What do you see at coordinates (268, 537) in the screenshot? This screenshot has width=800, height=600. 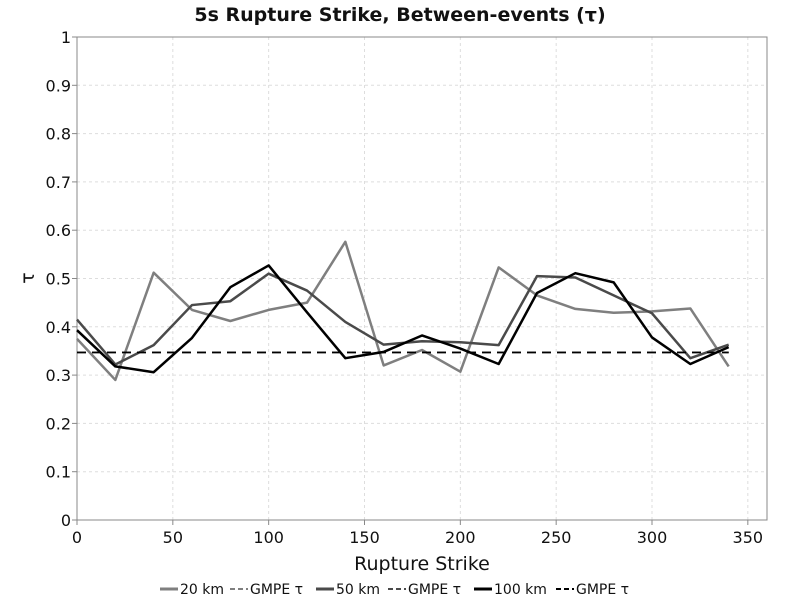 I see `x-tick-label: 100` at bounding box center [268, 537].